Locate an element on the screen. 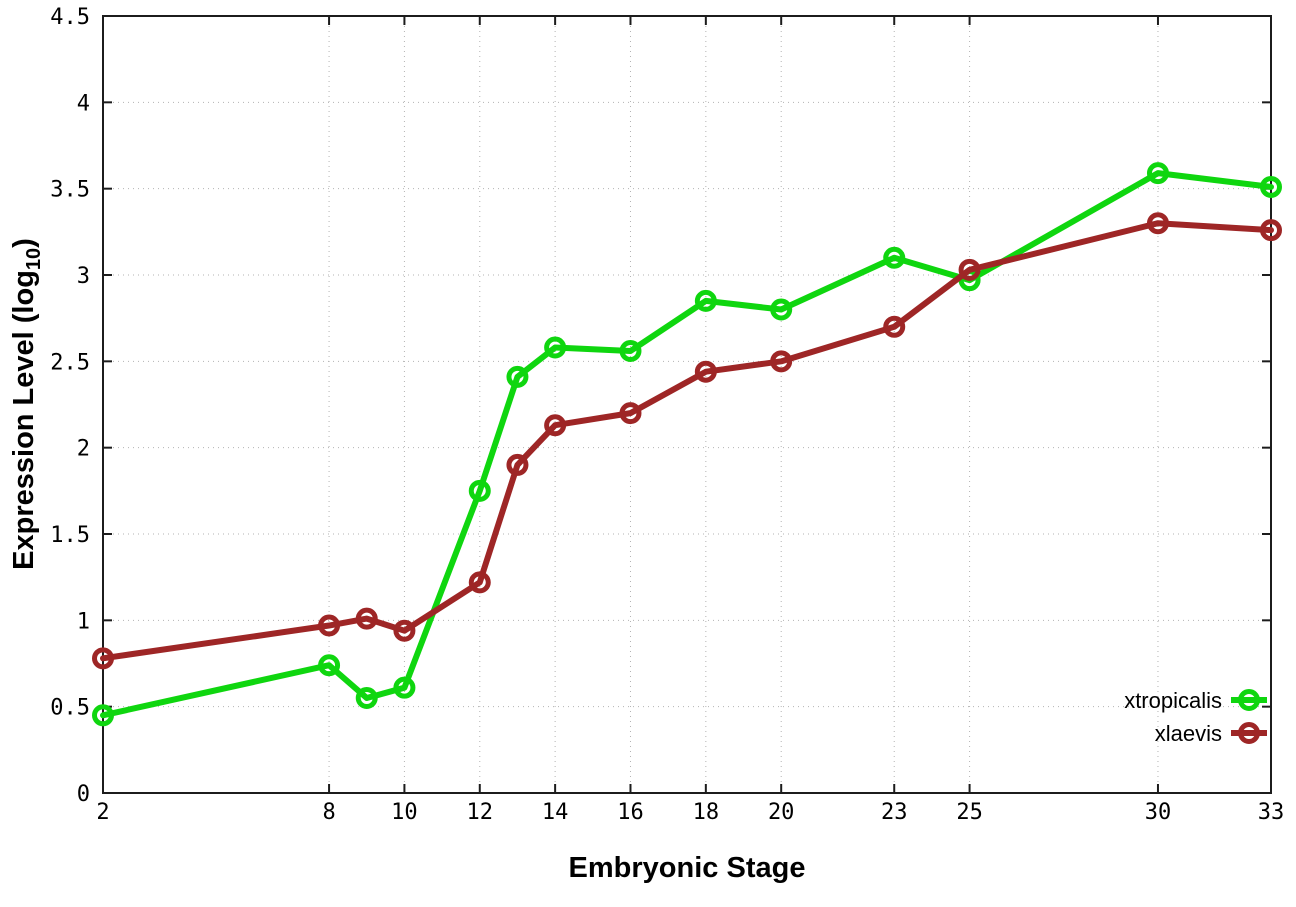  y-axis-title-prefix: Expression Level (log is located at coordinates (24, 420).